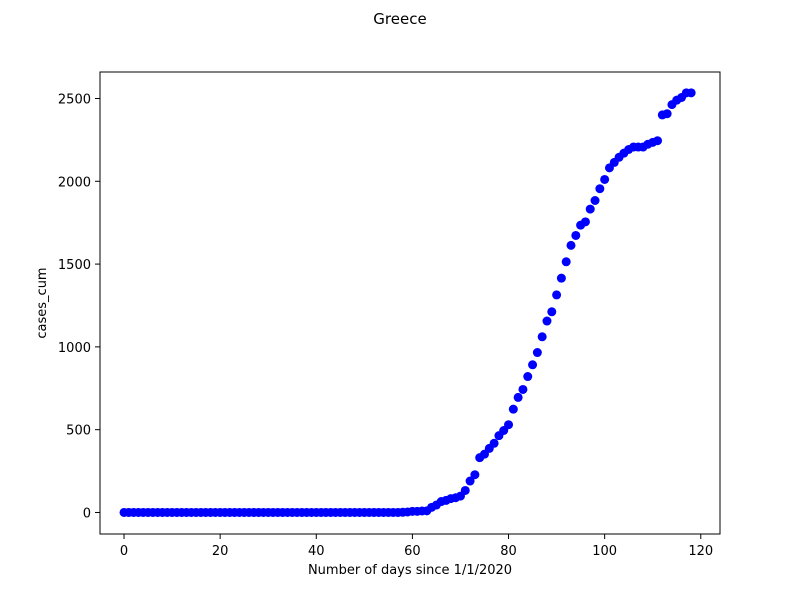 This screenshot has width=800, height=600. What do you see at coordinates (410, 570) in the screenshot?
I see `x-axis-label: Number of days since 1/1/2020` at bounding box center [410, 570].